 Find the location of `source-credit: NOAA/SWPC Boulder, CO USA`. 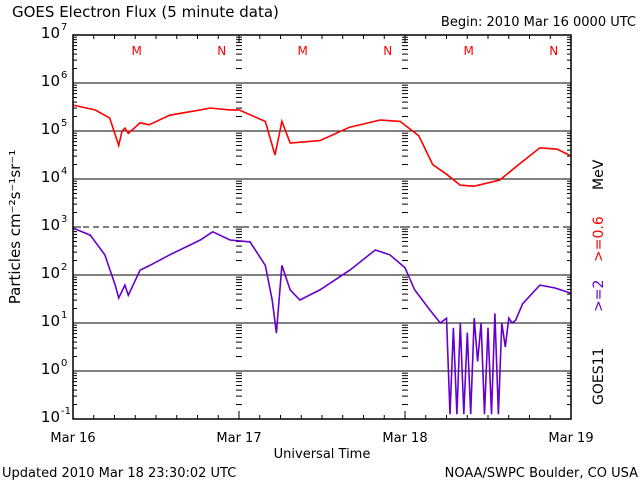

source-credit: NOAA/SWPC Boulder, CO USA is located at coordinates (541, 473).